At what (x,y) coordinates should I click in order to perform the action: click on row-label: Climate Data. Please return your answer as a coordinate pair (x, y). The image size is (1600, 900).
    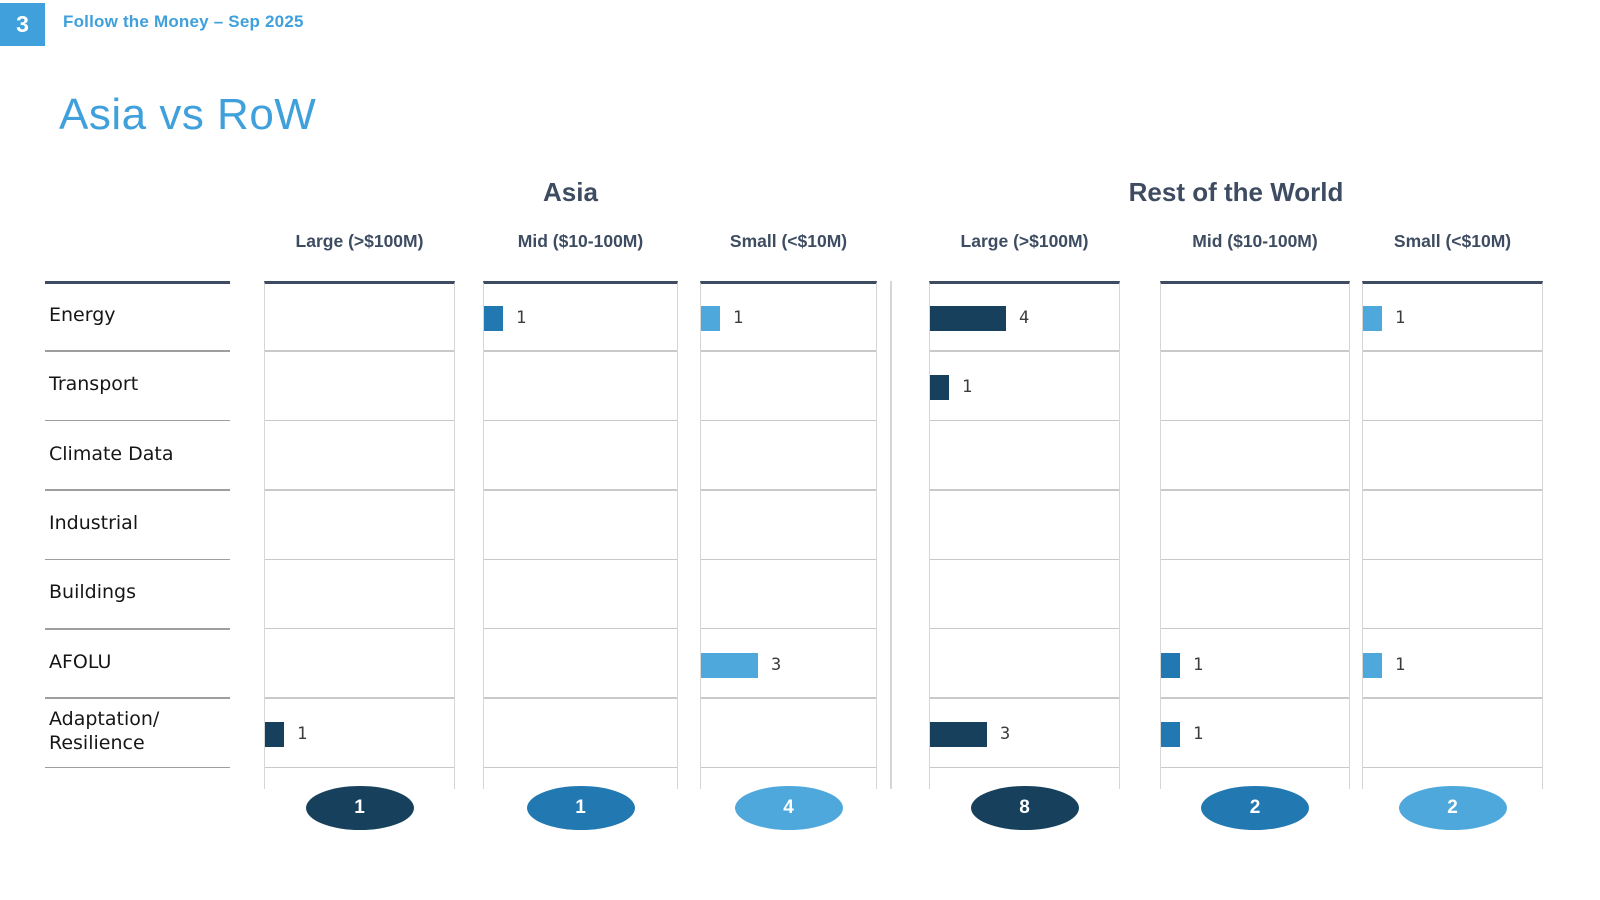
    Looking at the image, I should click on (111, 453).